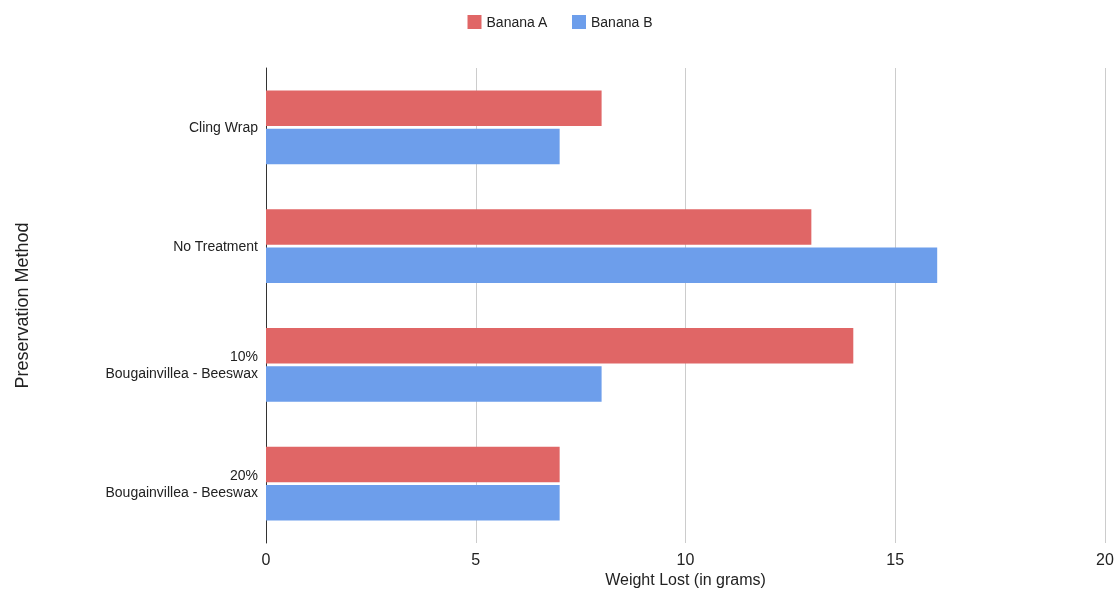 The image size is (1120, 603). What do you see at coordinates (224, 127) in the screenshot?
I see `y-tick-label: Cling Wrap` at bounding box center [224, 127].